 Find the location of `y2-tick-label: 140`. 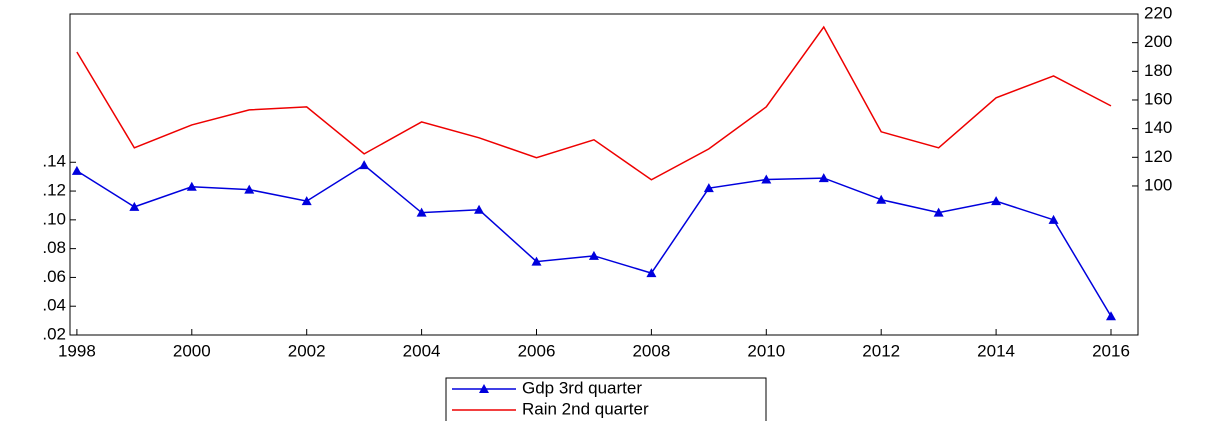

y2-tick-label: 140 is located at coordinates (1158, 127).